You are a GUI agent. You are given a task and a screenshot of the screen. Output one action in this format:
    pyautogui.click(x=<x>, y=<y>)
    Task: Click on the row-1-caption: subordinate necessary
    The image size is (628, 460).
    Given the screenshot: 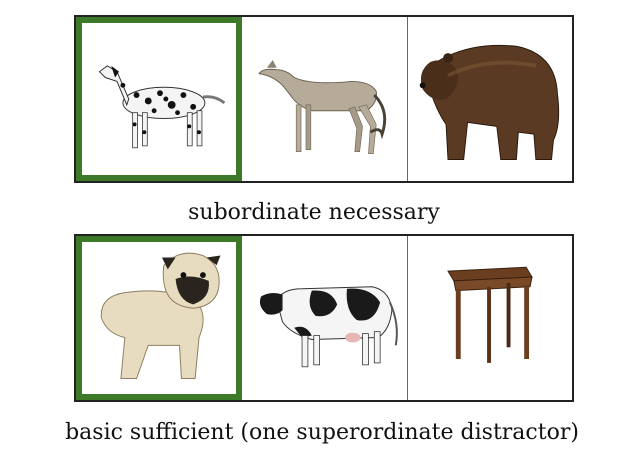 What is the action you would take?
    pyautogui.click(x=314, y=212)
    